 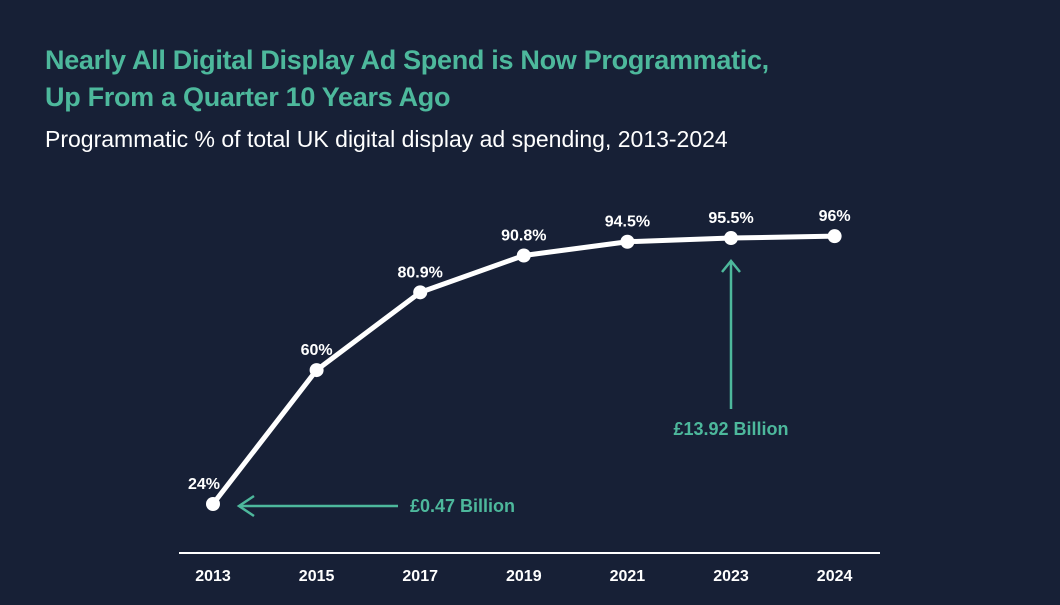 I want to click on x-tick-label: 2019, so click(x=524, y=576).